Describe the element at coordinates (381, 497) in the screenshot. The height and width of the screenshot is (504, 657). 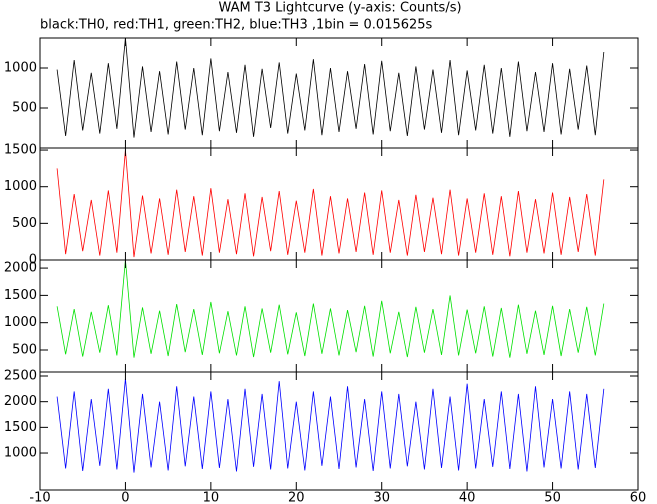
I see `x-tick-label: 30` at that location.